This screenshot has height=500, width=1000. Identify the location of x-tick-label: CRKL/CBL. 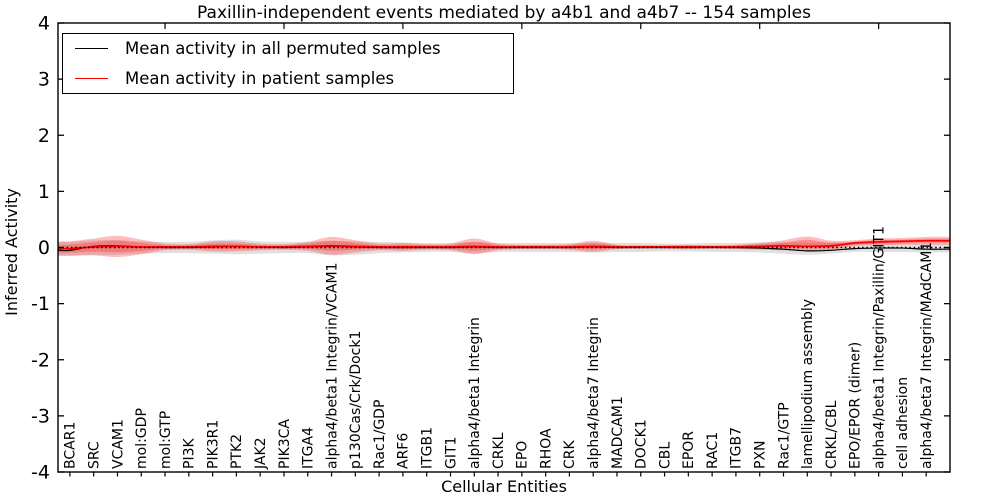
(832, 434).